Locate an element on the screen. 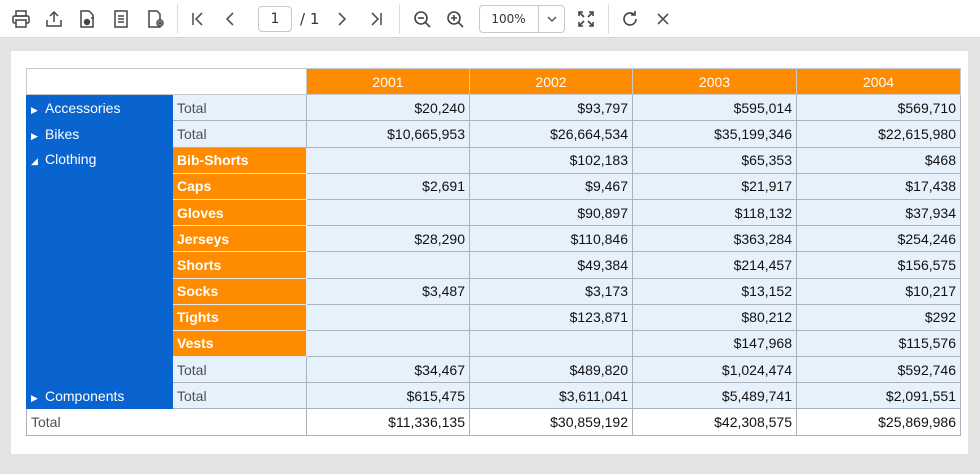  collapse-arrow-icon: ◢ is located at coordinates (34, 160).